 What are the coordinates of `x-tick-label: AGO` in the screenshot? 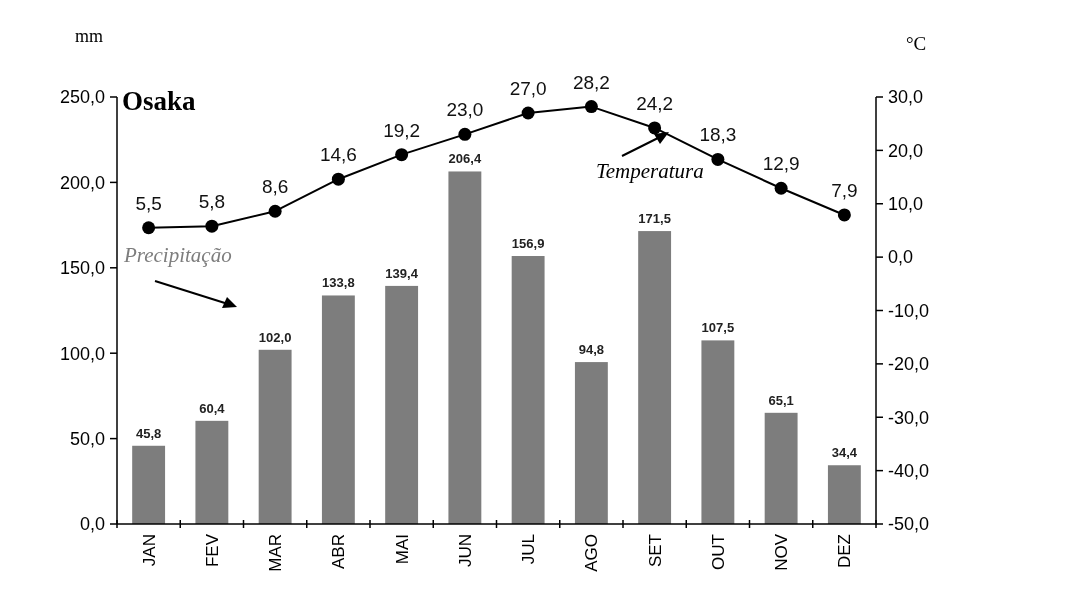 It's located at (592, 553).